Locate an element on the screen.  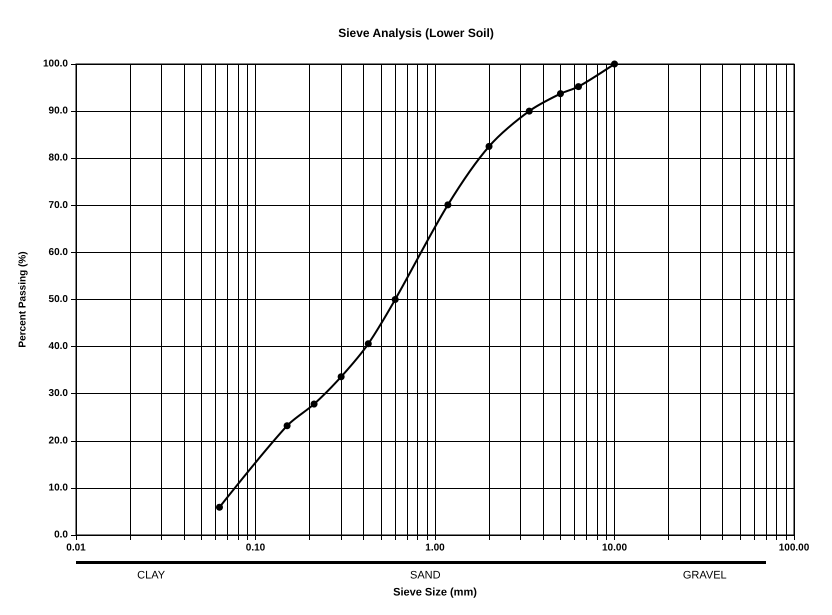
chart-title: Sieve Analysis (Lower Soil) is located at coordinates (416, 33).